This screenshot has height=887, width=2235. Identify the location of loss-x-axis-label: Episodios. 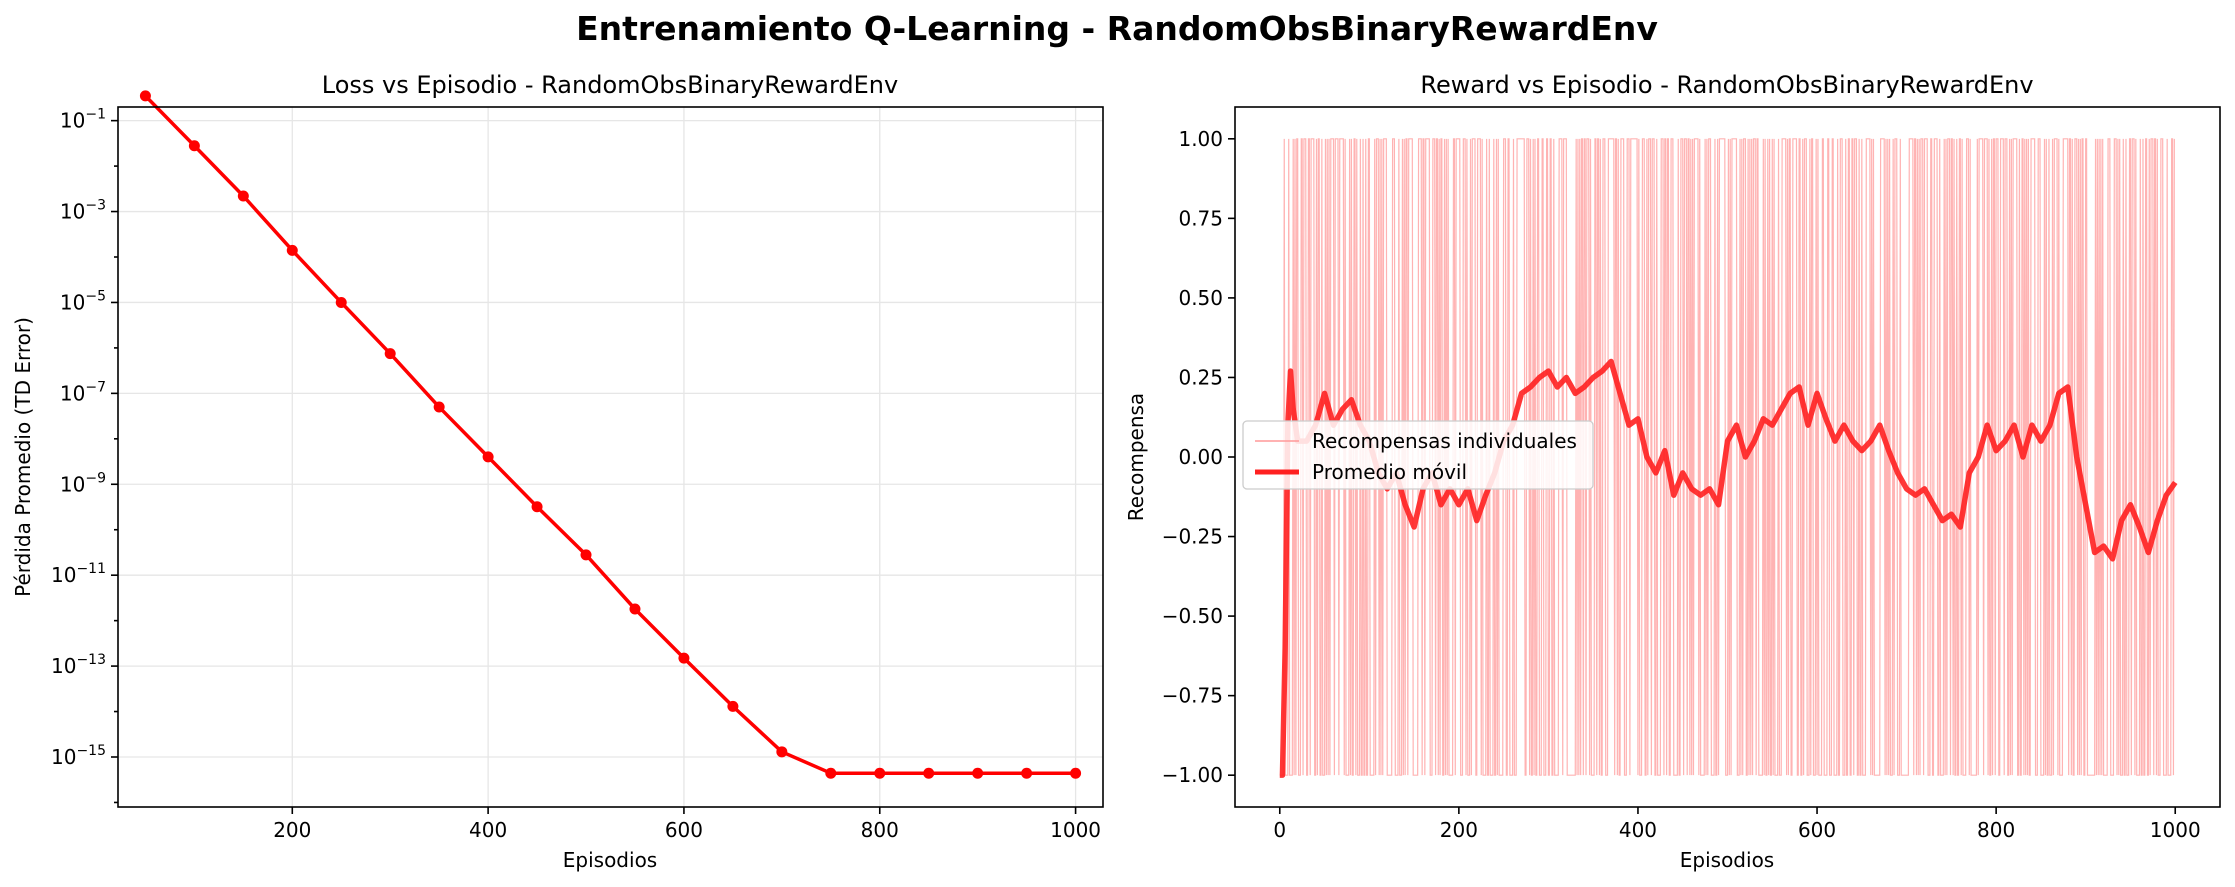
(610, 860).